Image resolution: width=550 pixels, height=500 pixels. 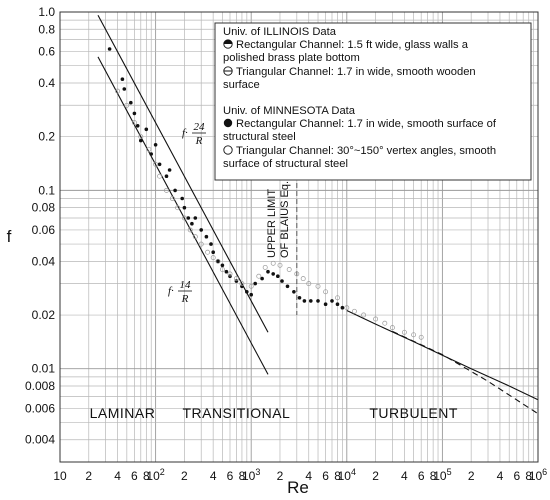 I want to click on blasius-annotation-line: OF BLAIUS Eq., so click(x=285, y=219).